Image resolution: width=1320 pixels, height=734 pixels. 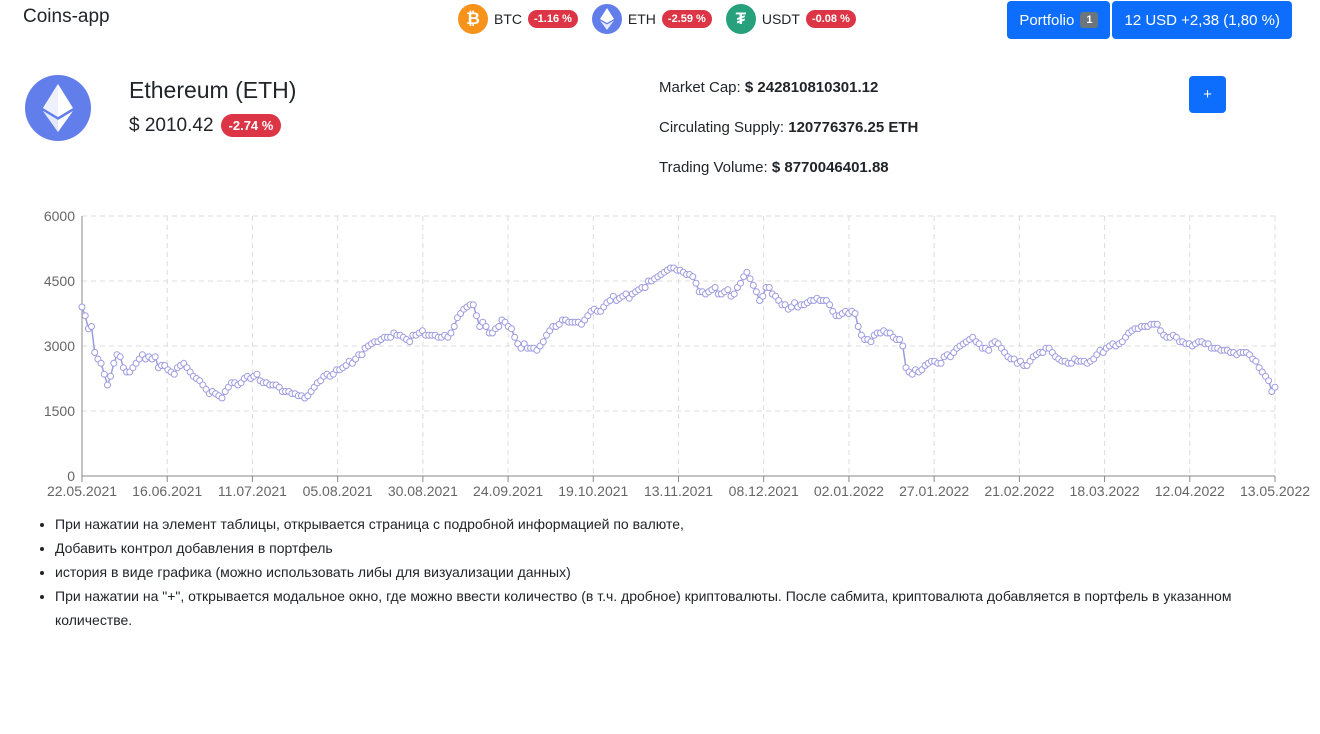 What do you see at coordinates (66, 16) in the screenshot?
I see `app-title: Coins-app` at bounding box center [66, 16].